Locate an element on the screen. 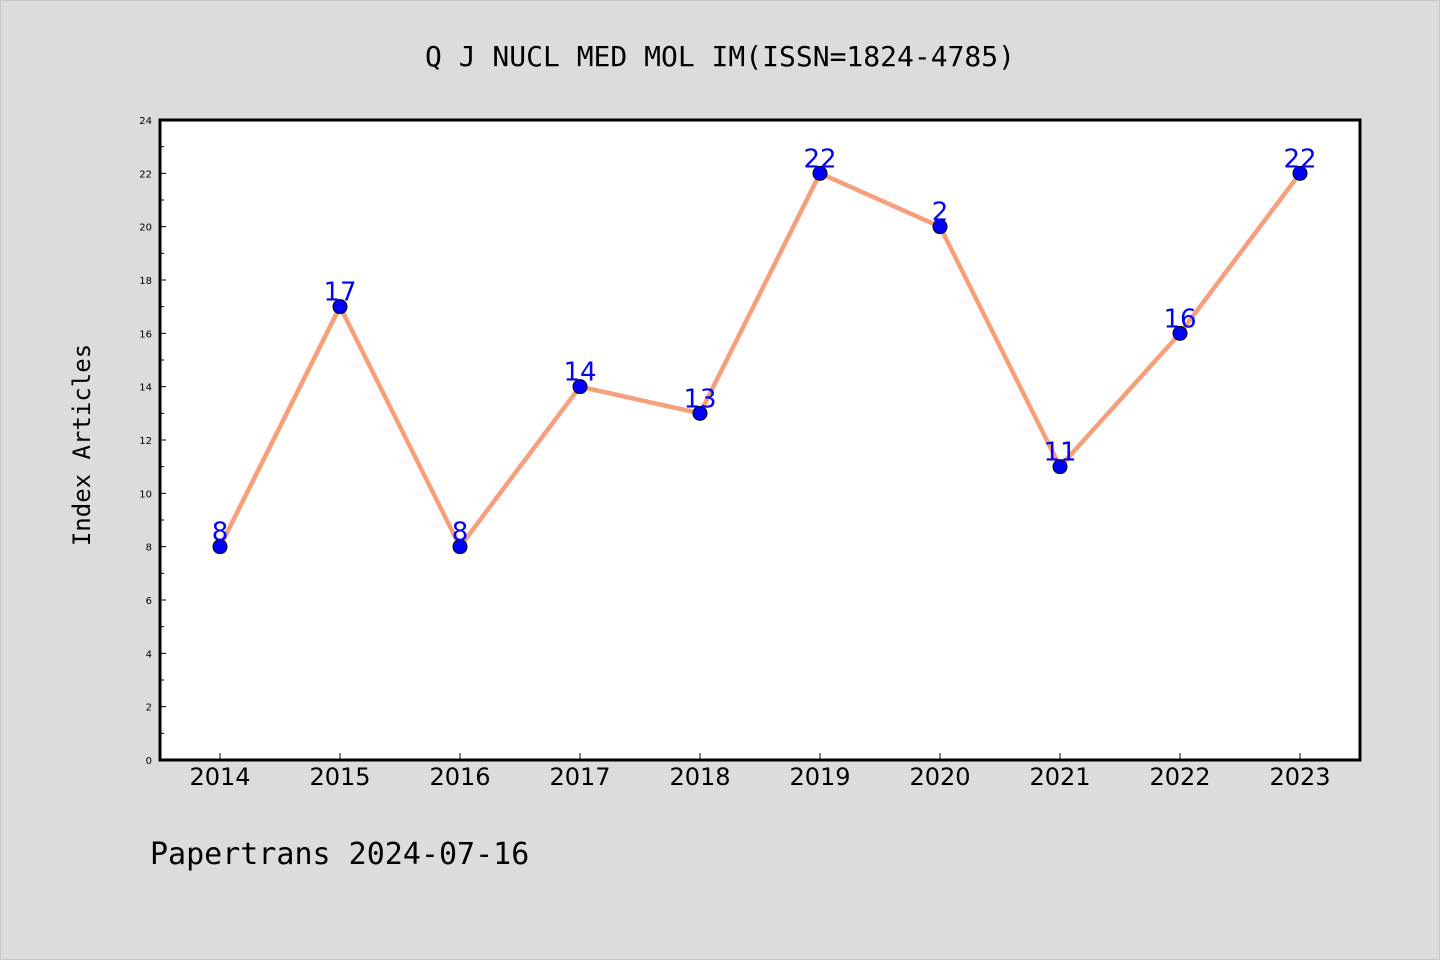  data-label: 11 is located at coordinates (1059, 453).